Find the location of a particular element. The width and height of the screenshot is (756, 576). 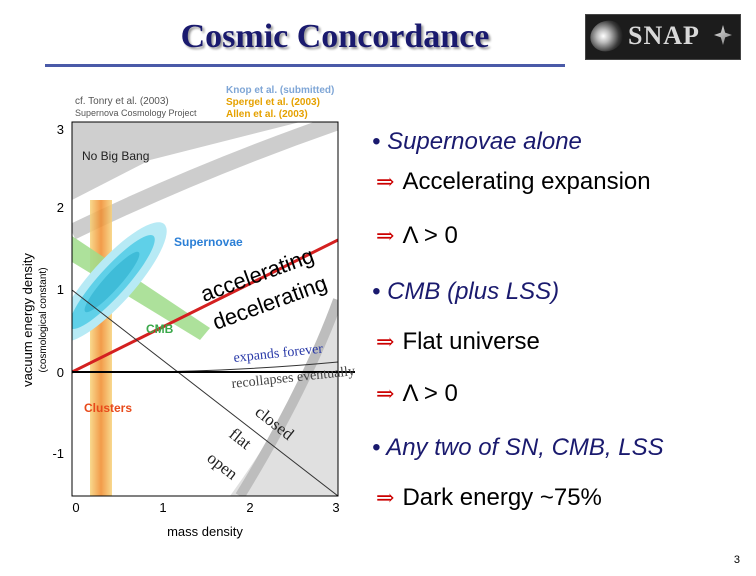

title-underline is located at coordinates (305, 65).